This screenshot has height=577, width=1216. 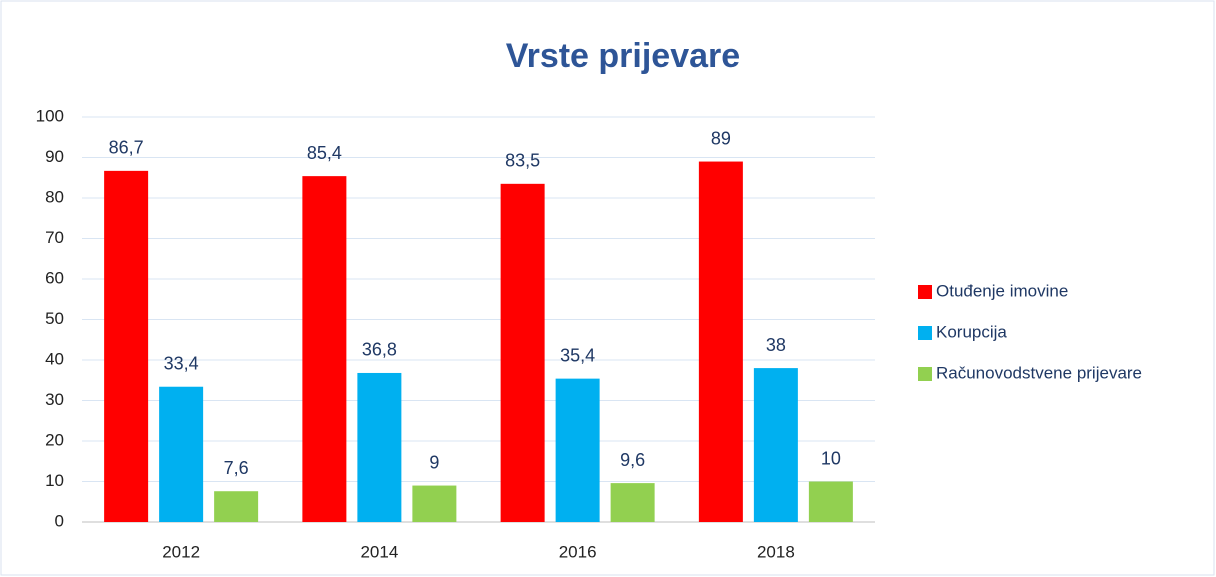 What do you see at coordinates (126, 148) in the screenshot?
I see `data-label: 86,7` at bounding box center [126, 148].